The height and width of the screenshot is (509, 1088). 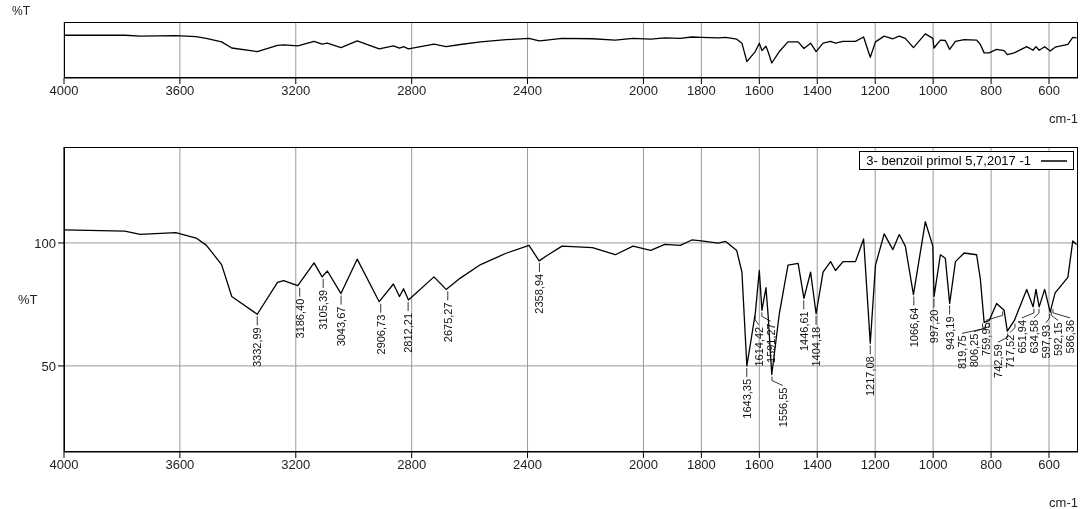 What do you see at coordinates (380, 334) in the screenshot?
I see `annotation: 2906,73` at bounding box center [380, 334].